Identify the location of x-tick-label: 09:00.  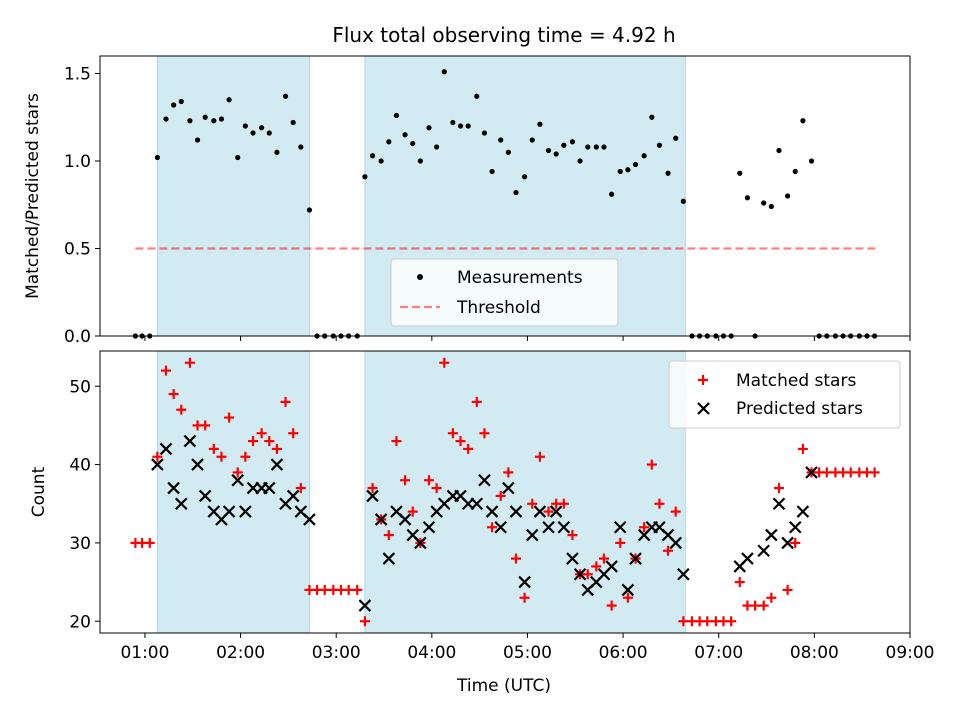
(910, 653).